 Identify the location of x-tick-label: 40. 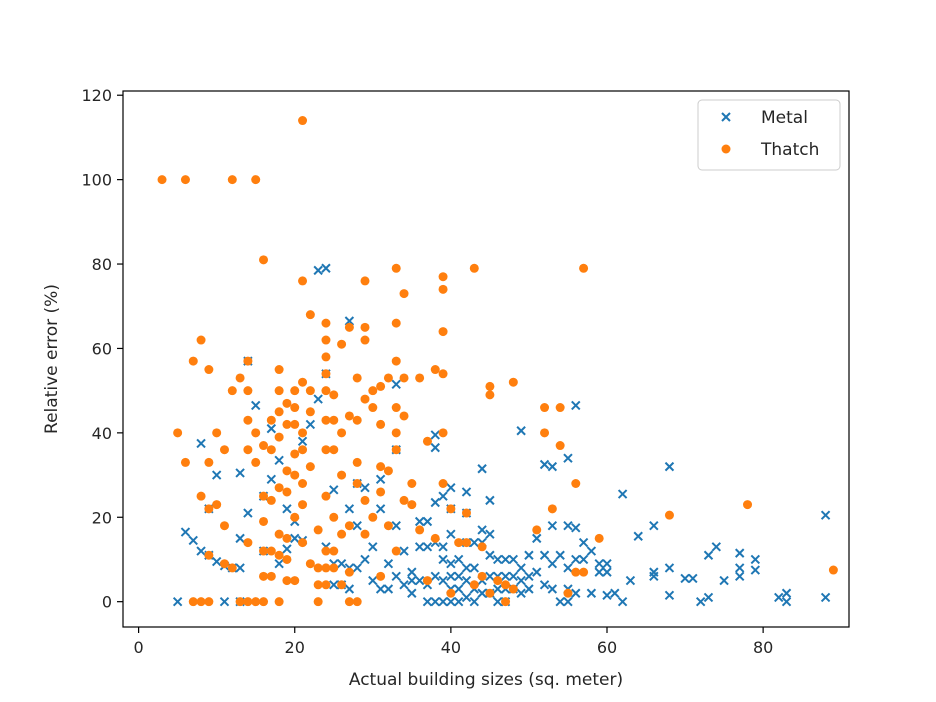
(451, 647).